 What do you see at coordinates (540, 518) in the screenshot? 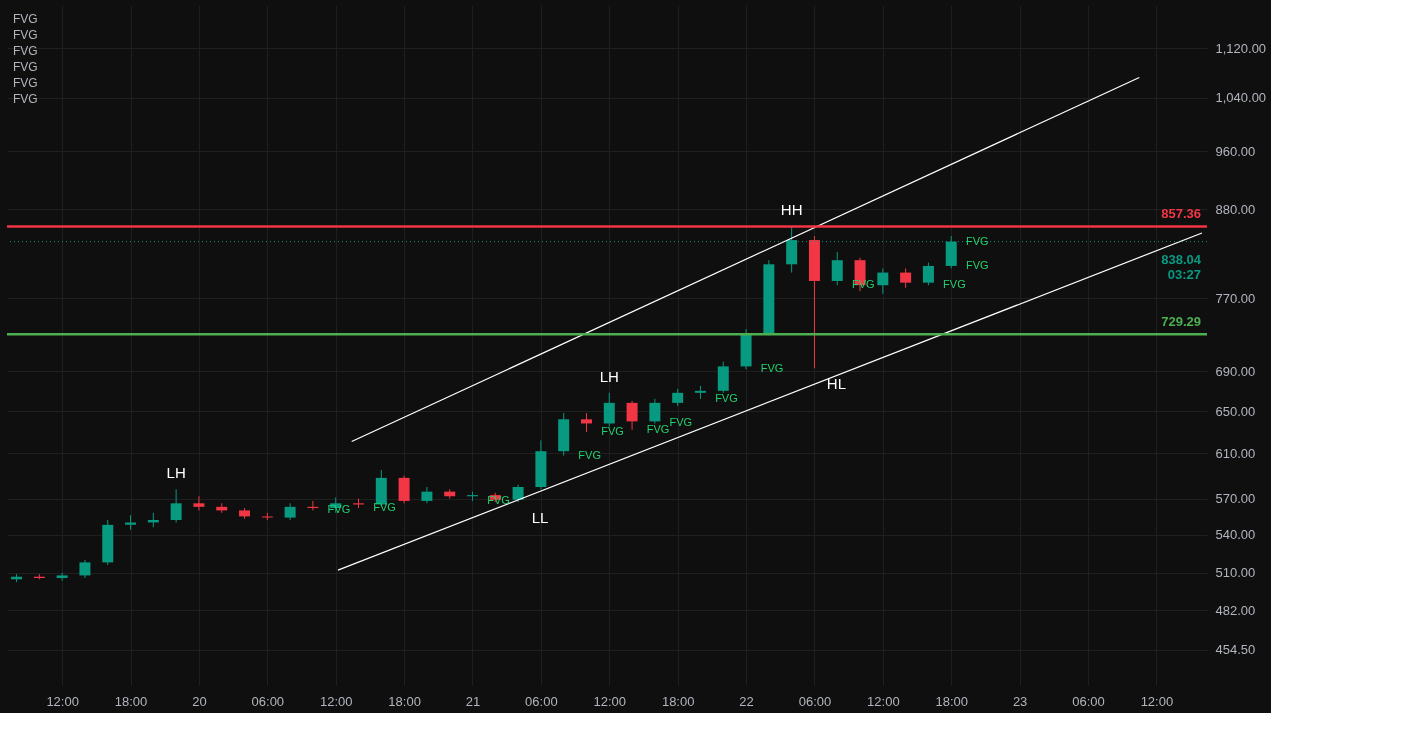
I see `annotation: LL` at bounding box center [540, 518].